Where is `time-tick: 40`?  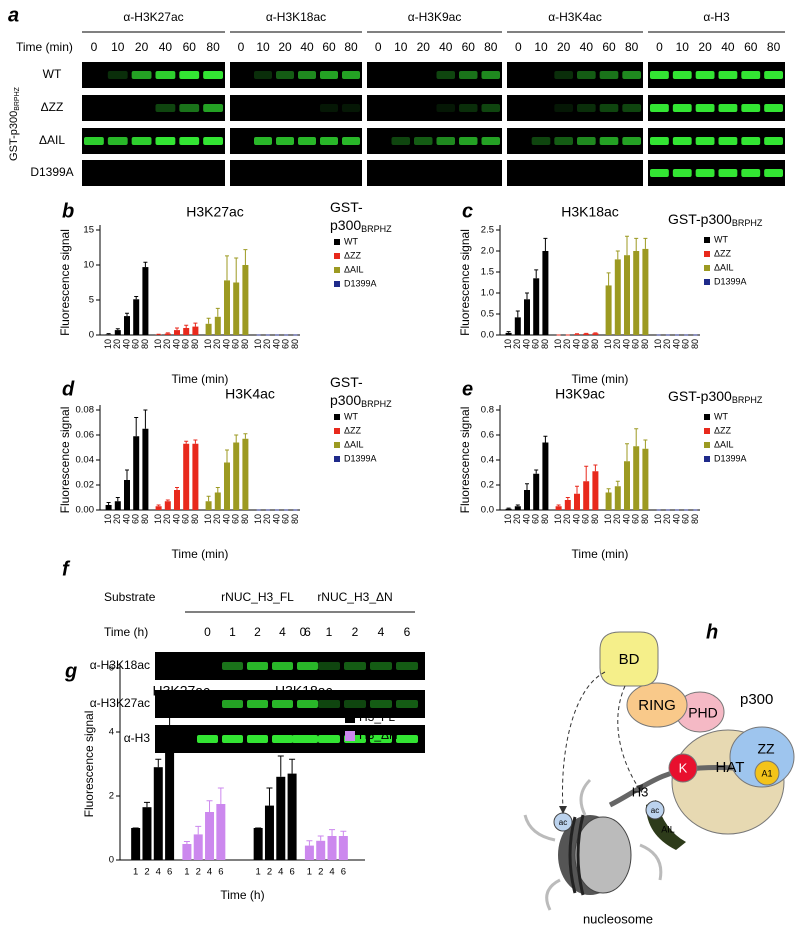 time-tick: 40 is located at coordinates (446, 47).